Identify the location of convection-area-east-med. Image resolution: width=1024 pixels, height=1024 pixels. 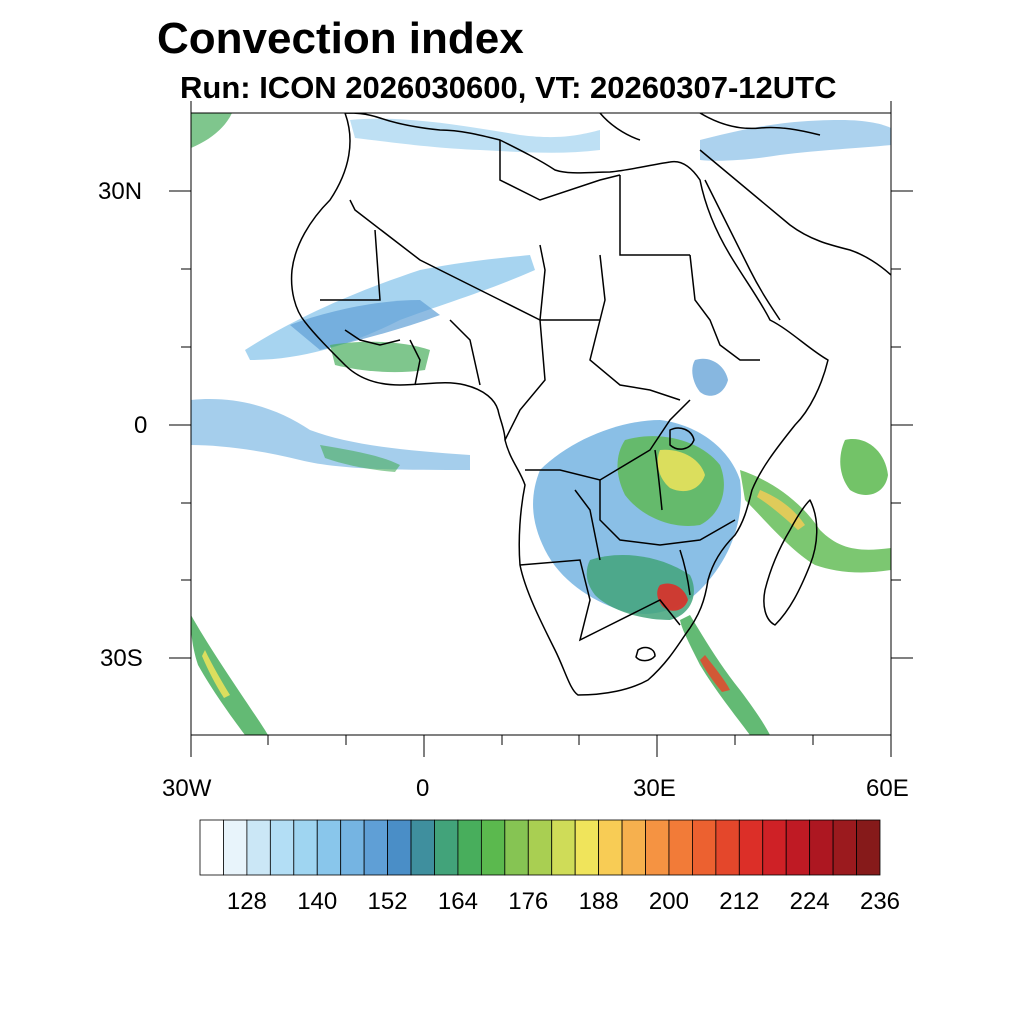
(795, 140).